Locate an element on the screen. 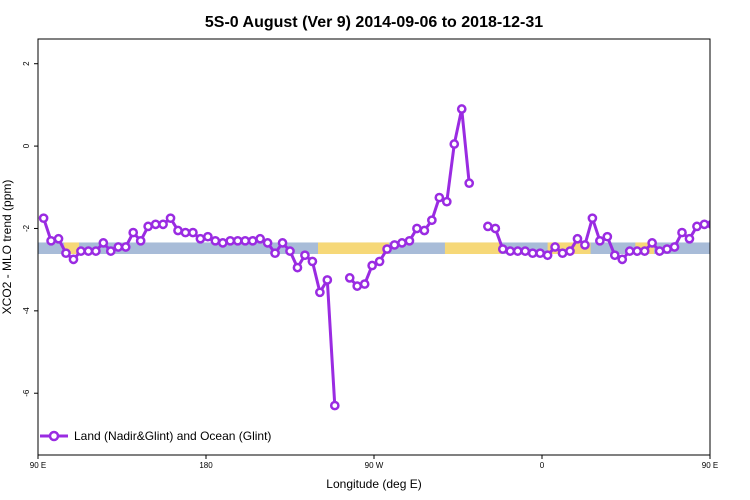 This screenshot has height=500, width=750. y-tick-label: -4 is located at coordinates (26, 311).